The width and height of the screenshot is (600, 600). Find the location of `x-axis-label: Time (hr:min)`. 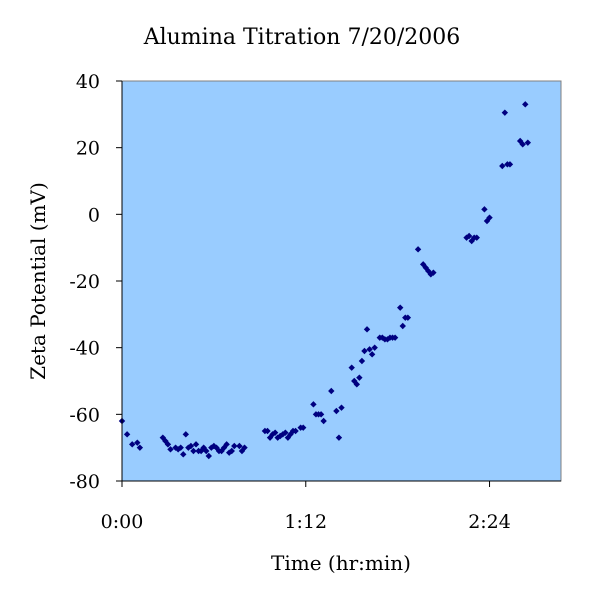

x-axis-label: Time (hr:min) is located at coordinates (341, 563).